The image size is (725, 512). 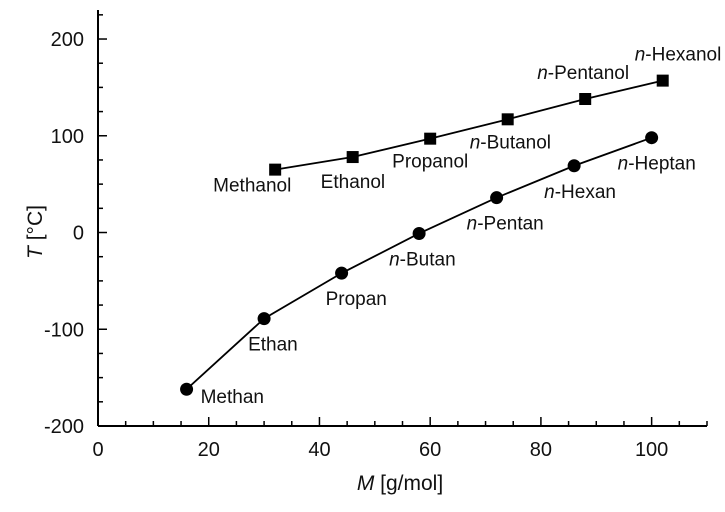 What do you see at coordinates (78, 234) in the screenshot?
I see `y-tick-label: 0` at bounding box center [78, 234].